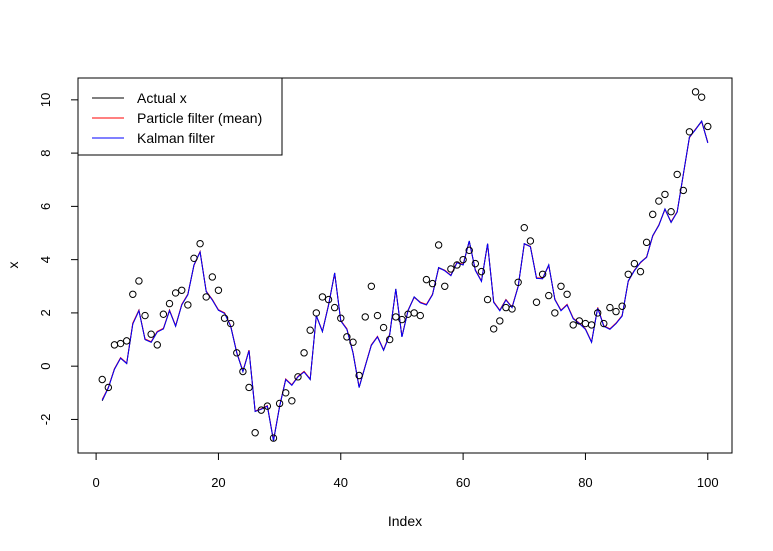 This screenshot has width=773, height=551. What do you see at coordinates (45, 420) in the screenshot?
I see `y-tick-label: -2` at bounding box center [45, 420].